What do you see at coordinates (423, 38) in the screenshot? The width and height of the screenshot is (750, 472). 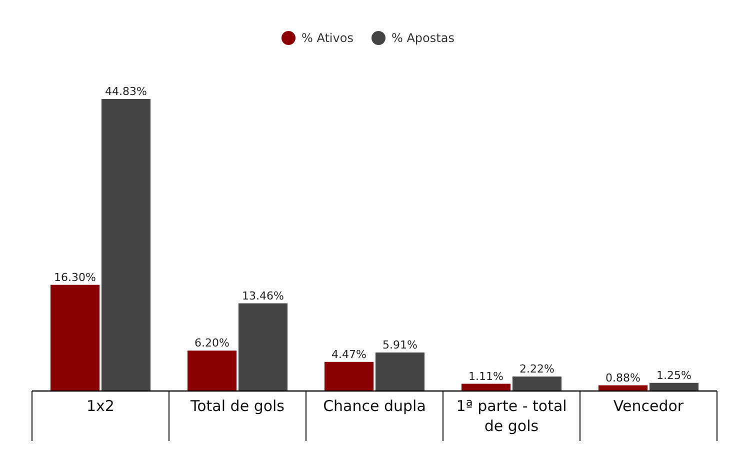 I see `legend-label: % Apostas` at bounding box center [423, 38].